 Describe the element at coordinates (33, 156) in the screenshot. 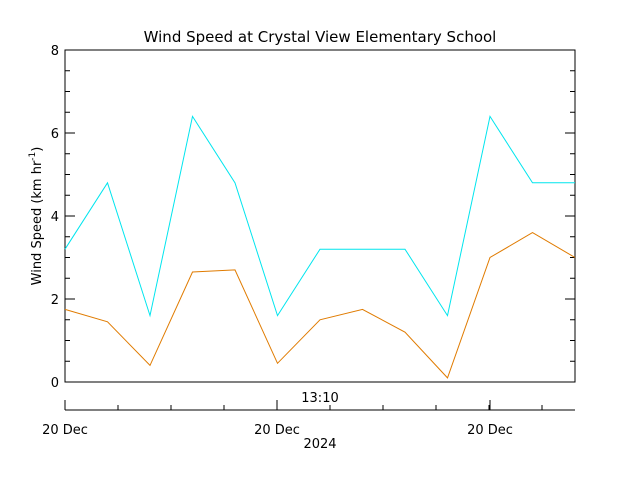

I see `y-axis-label-sup: -1` at that location.